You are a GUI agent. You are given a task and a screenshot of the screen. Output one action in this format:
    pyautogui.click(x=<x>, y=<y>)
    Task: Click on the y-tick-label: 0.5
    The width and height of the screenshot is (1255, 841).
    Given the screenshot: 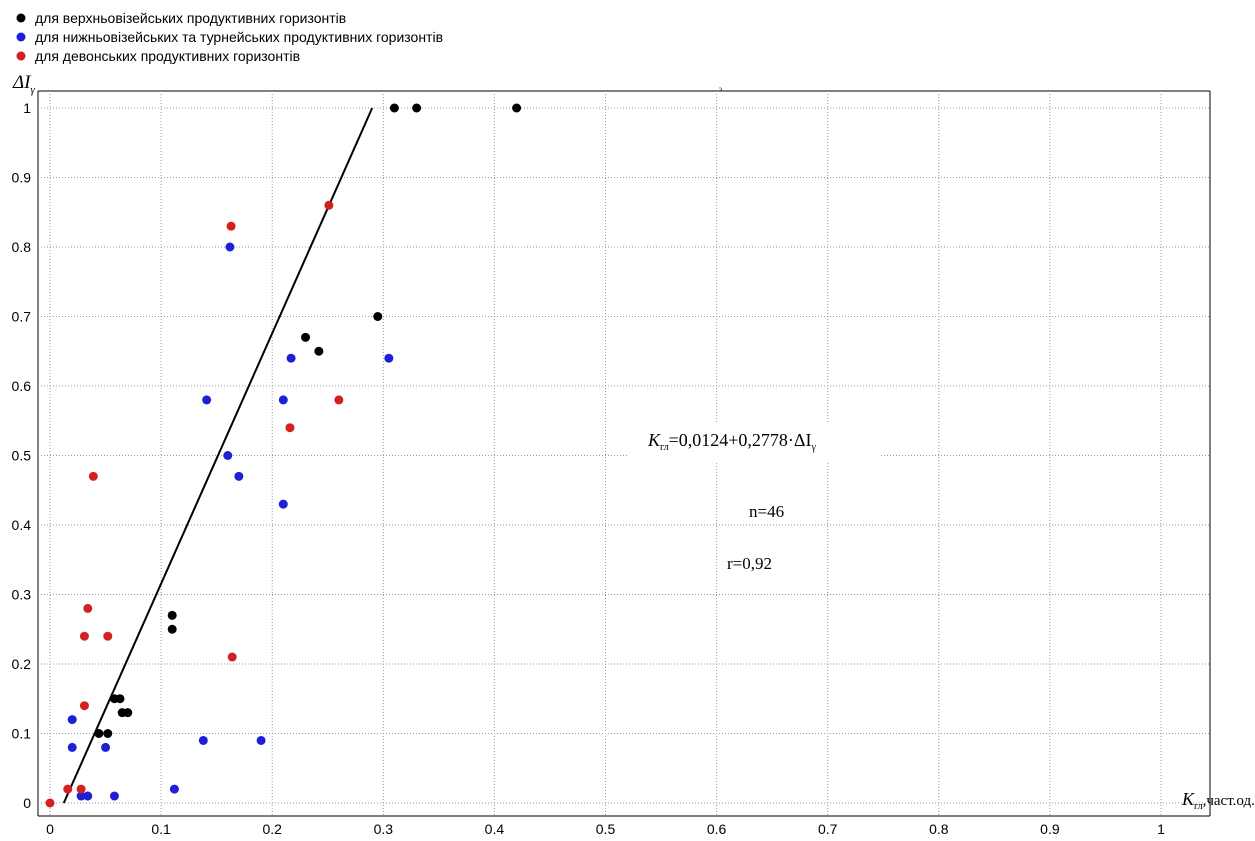 What is the action you would take?
    pyautogui.click(x=22, y=456)
    